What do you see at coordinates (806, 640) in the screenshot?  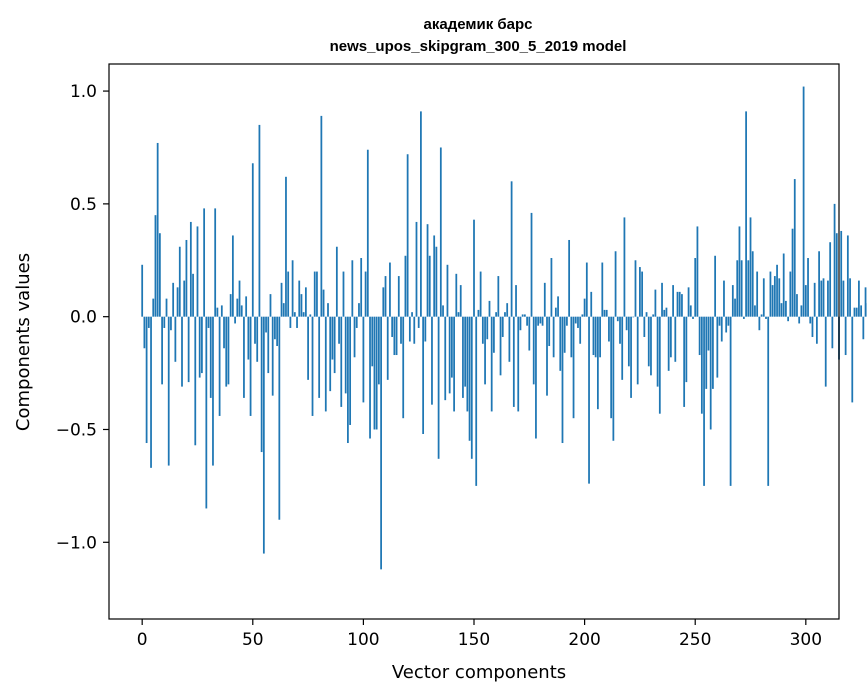 I see `x-tick-label: 300` at bounding box center [806, 640].